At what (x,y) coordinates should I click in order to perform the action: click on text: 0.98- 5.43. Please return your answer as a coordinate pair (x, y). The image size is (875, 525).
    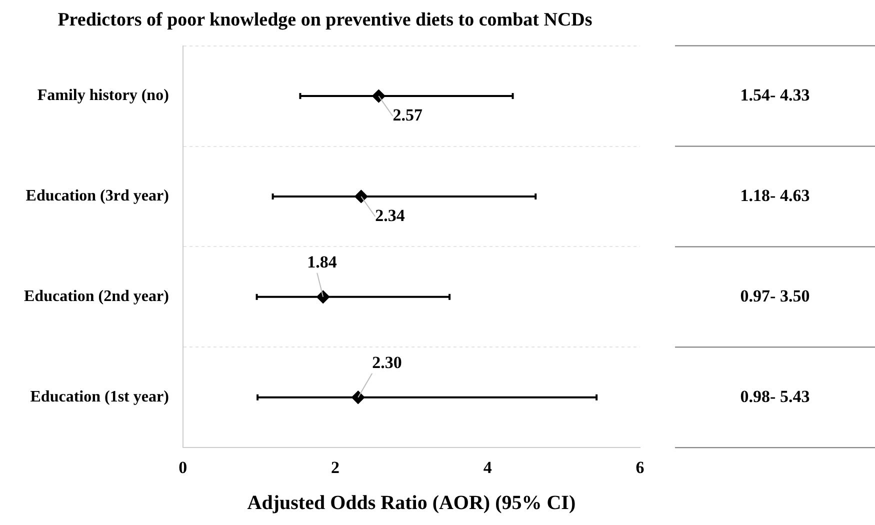
    Looking at the image, I should click on (775, 396).